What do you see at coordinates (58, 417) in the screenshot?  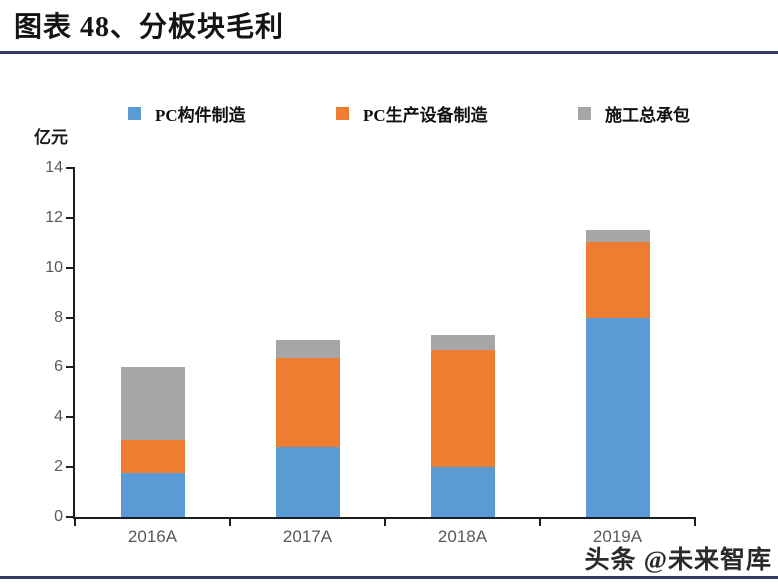 I see `y-axis-tick-label: 4` at bounding box center [58, 417].